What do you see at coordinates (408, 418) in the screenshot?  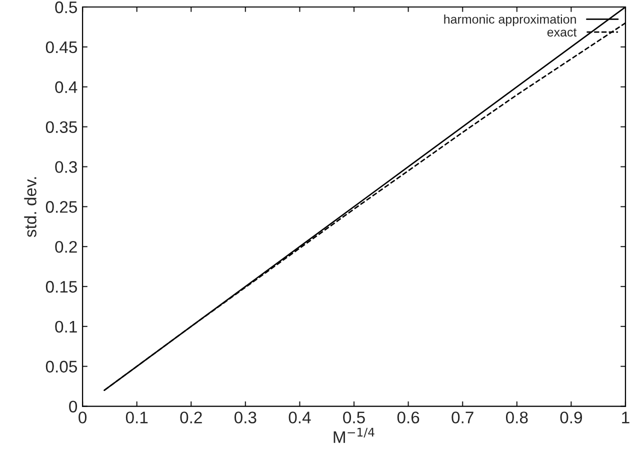 I see `x-tick-label: 0.6` at bounding box center [408, 418].